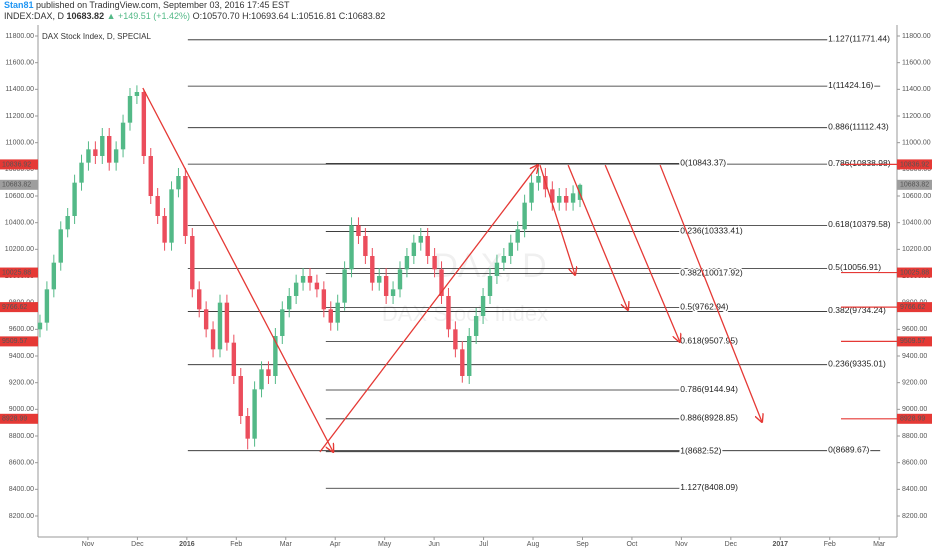 The height and width of the screenshot is (550, 932). What do you see at coordinates (830, 544) in the screenshot?
I see `x-tick-label: Feb` at bounding box center [830, 544].